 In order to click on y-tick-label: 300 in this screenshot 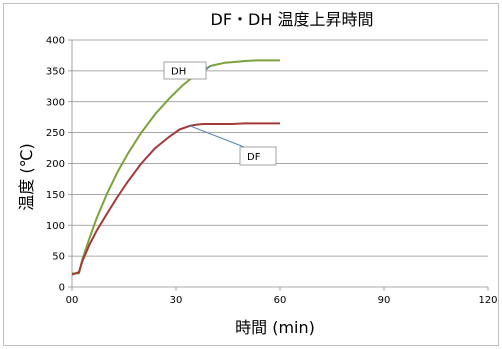, I will do `click(55, 102)`.